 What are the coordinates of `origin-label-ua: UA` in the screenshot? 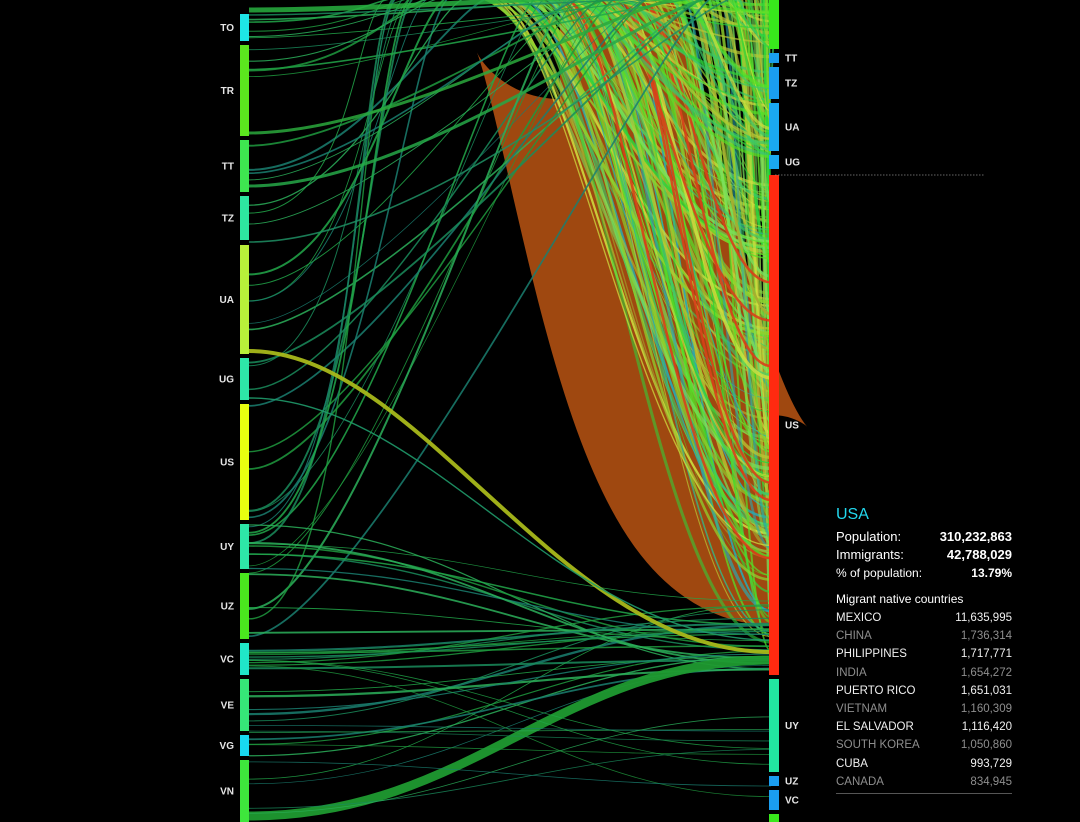 It's located at (227, 300).